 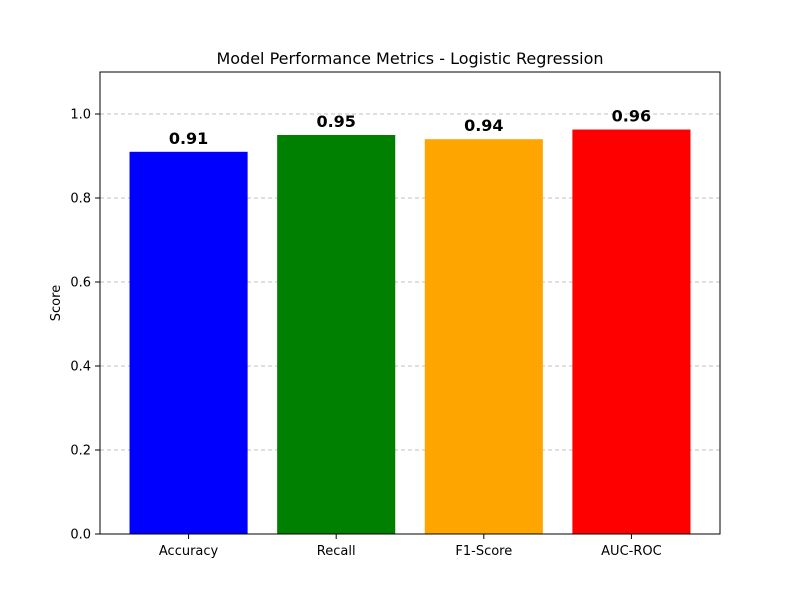 I want to click on y-axis-ticks: 0.0 0.2 0.4 0.6 0.8 1.0, so click(x=85, y=325).